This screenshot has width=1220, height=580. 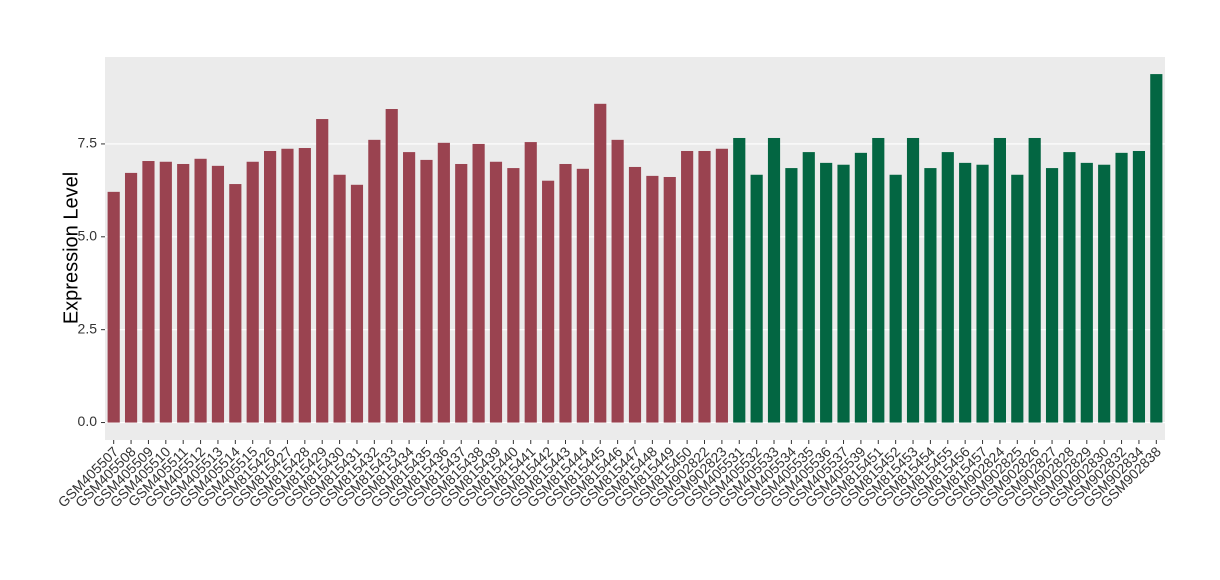 What do you see at coordinates (88, 421) in the screenshot?
I see `y-tick-label: 0.0` at bounding box center [88, 421].